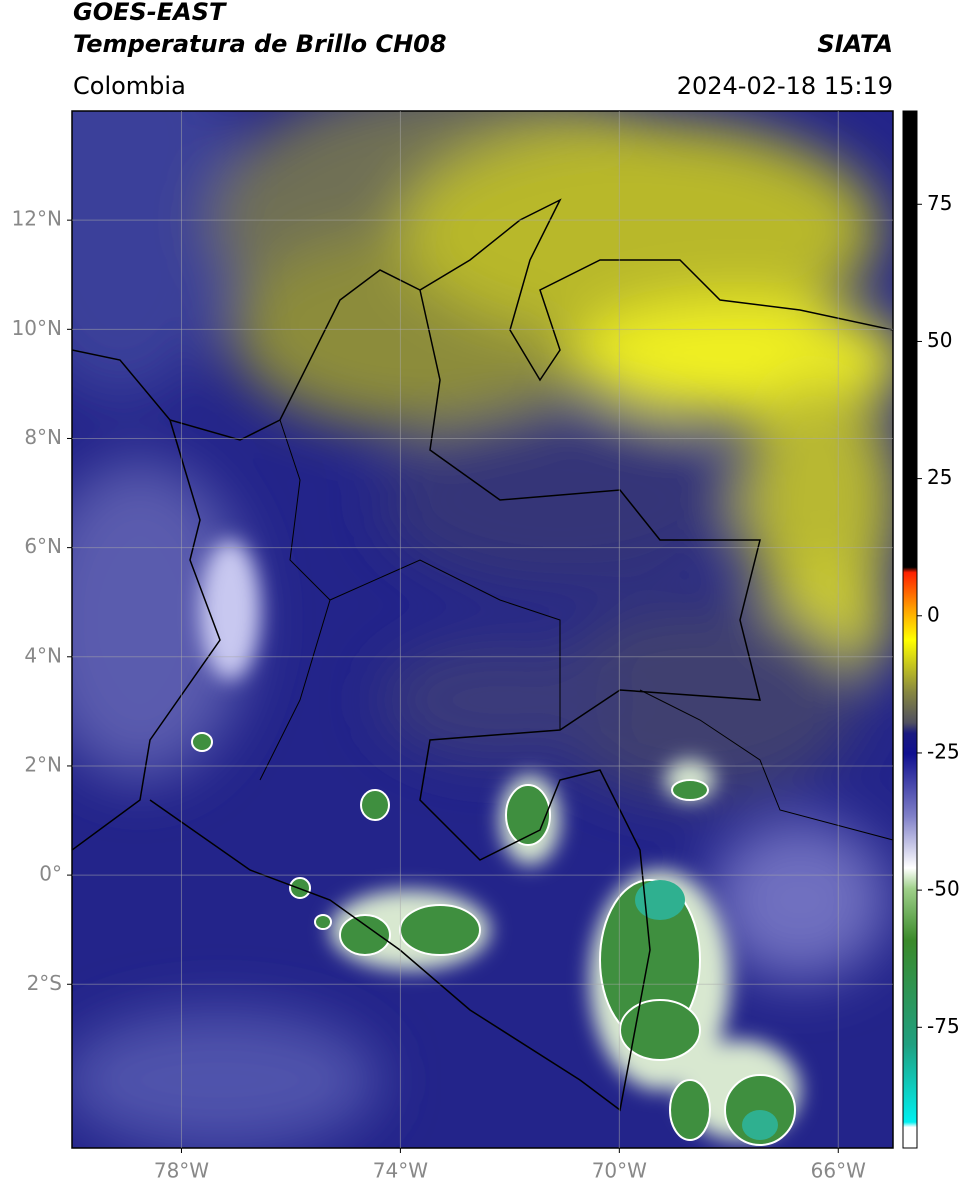 Image resolution: width=966 pixels, height=1194 pixels. What do you see at coordinates (400, 1171) in the screenshot?
I see `x-tick-label: 74°W` at bounding box center [400, 1171].